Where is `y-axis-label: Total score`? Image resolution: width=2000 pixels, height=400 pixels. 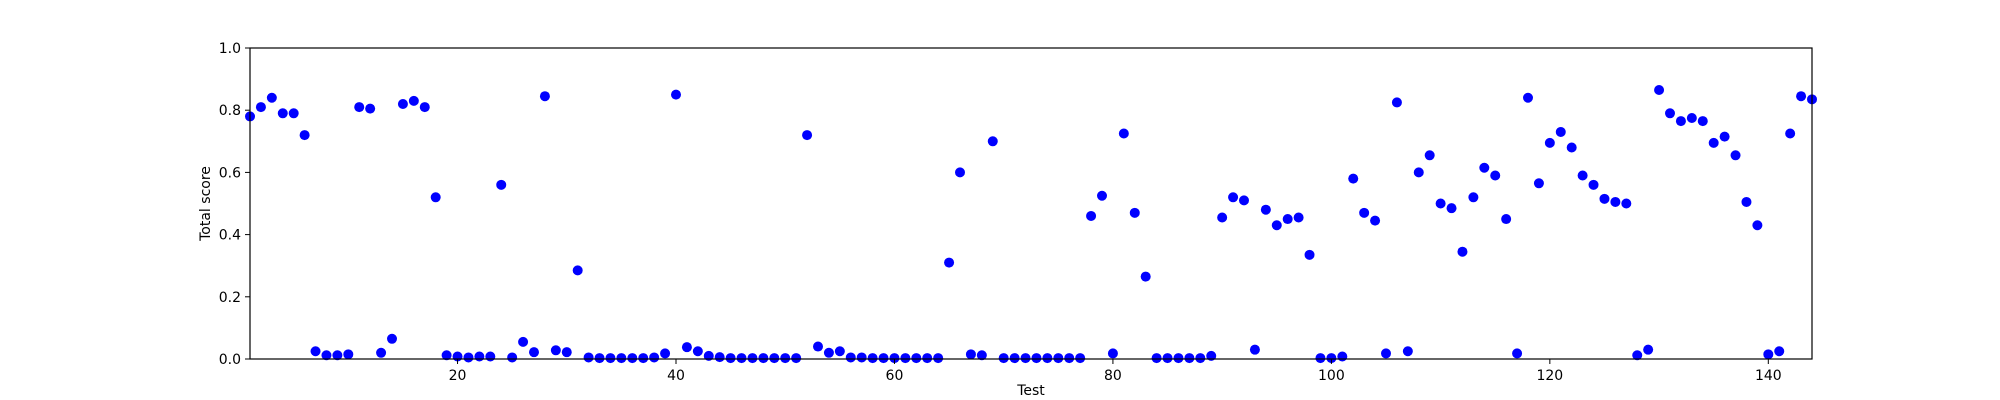
y-axis-label: Total score is located at coordinates (206, 204).